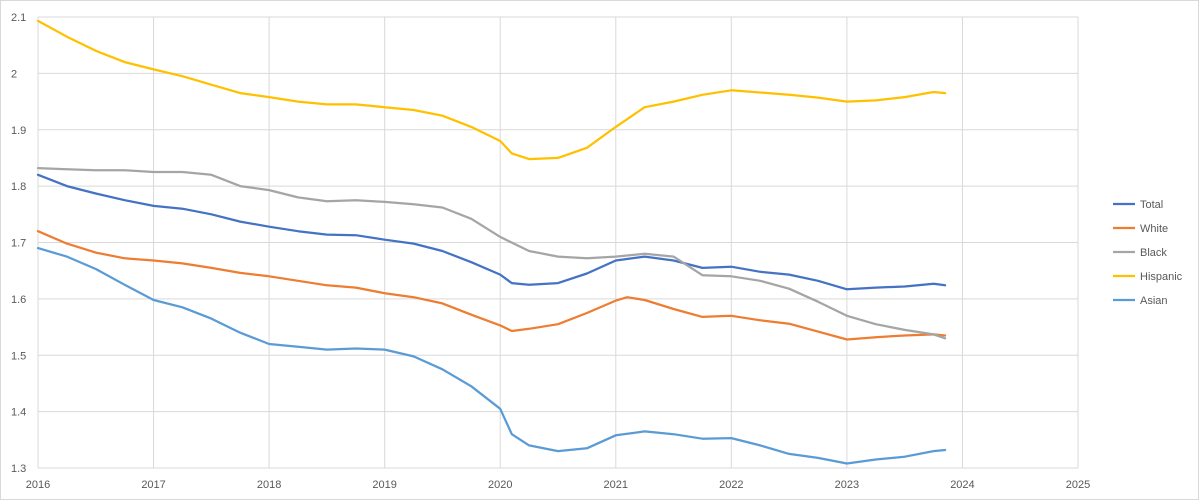  I want to click on x-tick-label: 2018, so click(269, 485).